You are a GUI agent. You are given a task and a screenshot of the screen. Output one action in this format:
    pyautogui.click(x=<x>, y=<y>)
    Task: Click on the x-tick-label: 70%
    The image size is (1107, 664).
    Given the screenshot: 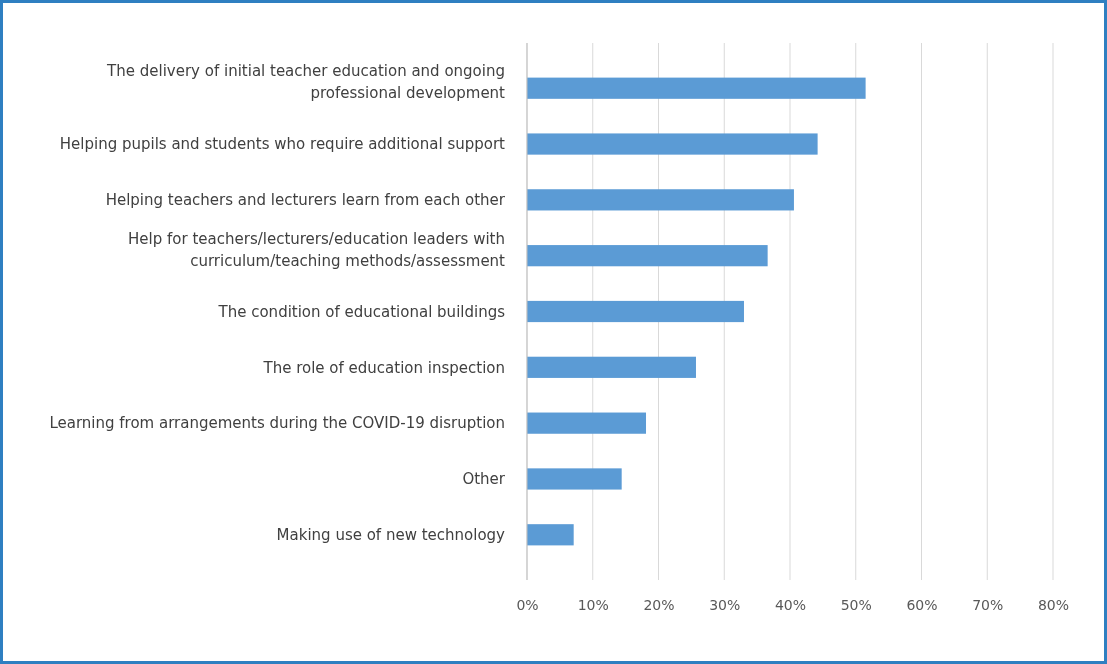 What is the action you would take?
    pyautogui.click(x=988, y=604)
    